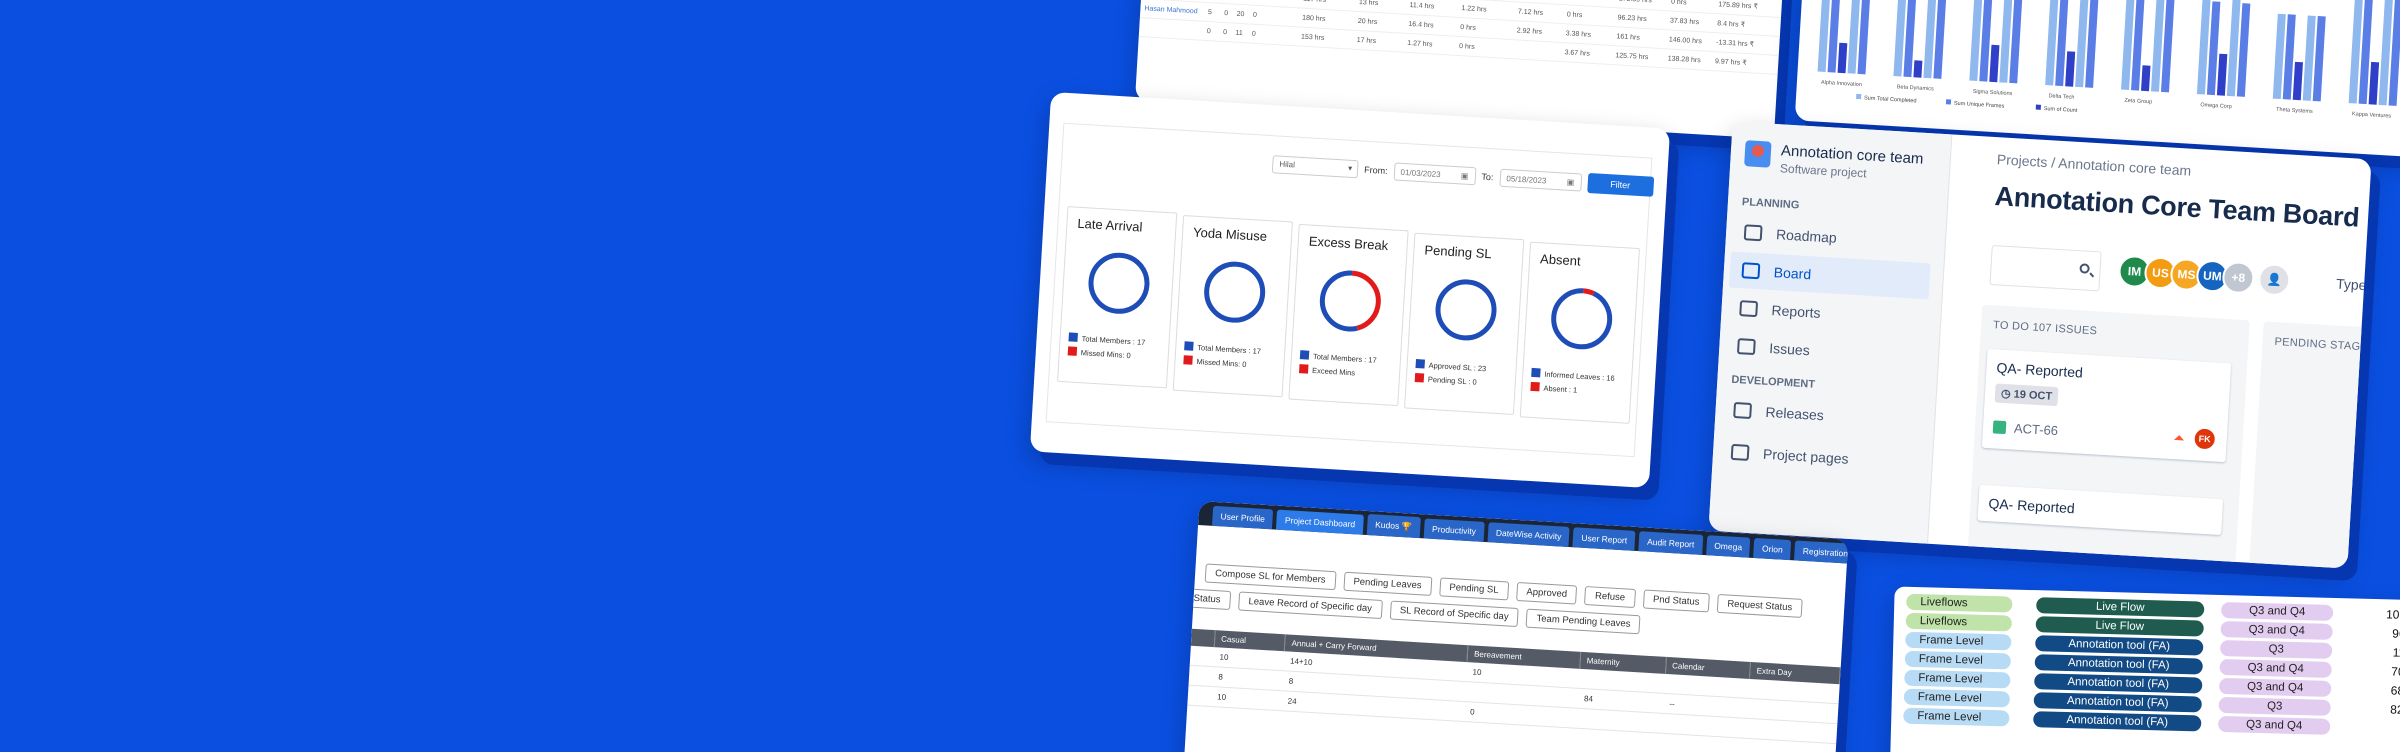 The width and height of the screenshot is (2400, 752). What do you see at coordinates (2395, 691) in the screenshot?
I see `count-value: 68483` at bounding box center [2395, 691].